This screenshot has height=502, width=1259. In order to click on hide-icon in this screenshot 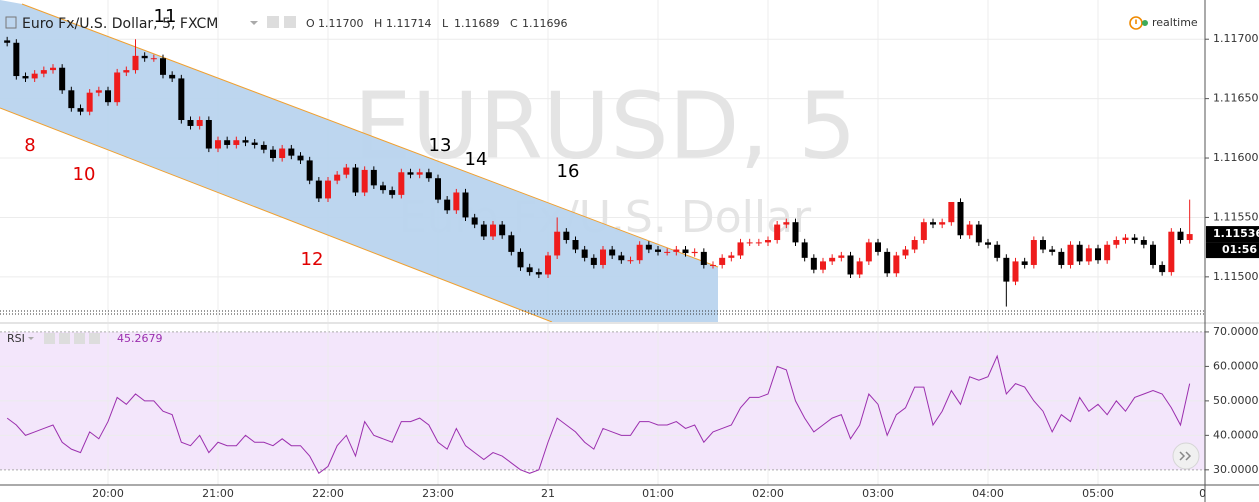, I will do `click(290, 22)`.